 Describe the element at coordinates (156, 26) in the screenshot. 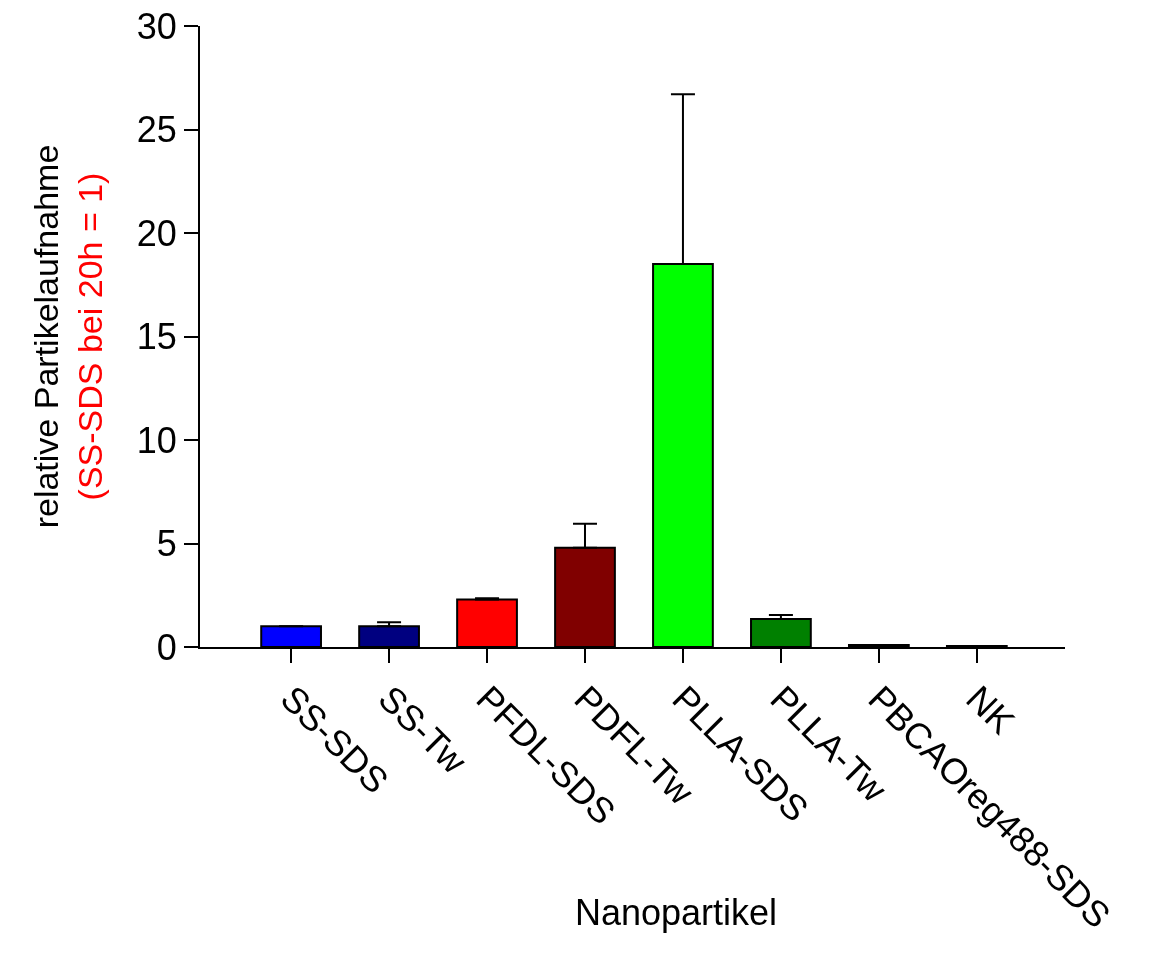

I see `y-tick-label: 30` at that location.